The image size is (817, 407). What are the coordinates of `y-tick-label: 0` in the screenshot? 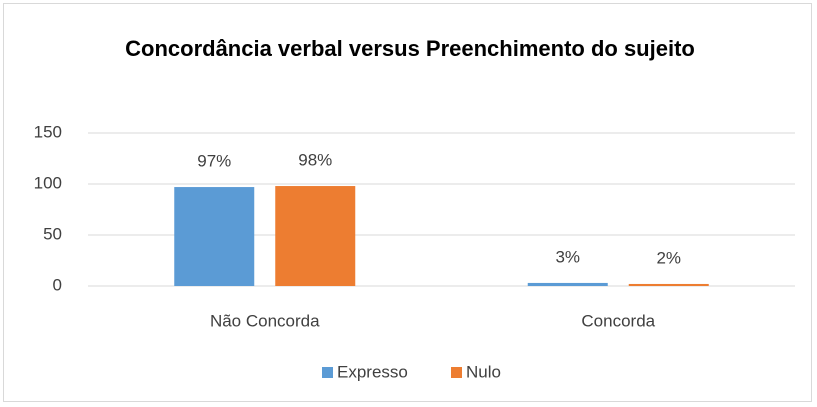 It's located at (57, 284).